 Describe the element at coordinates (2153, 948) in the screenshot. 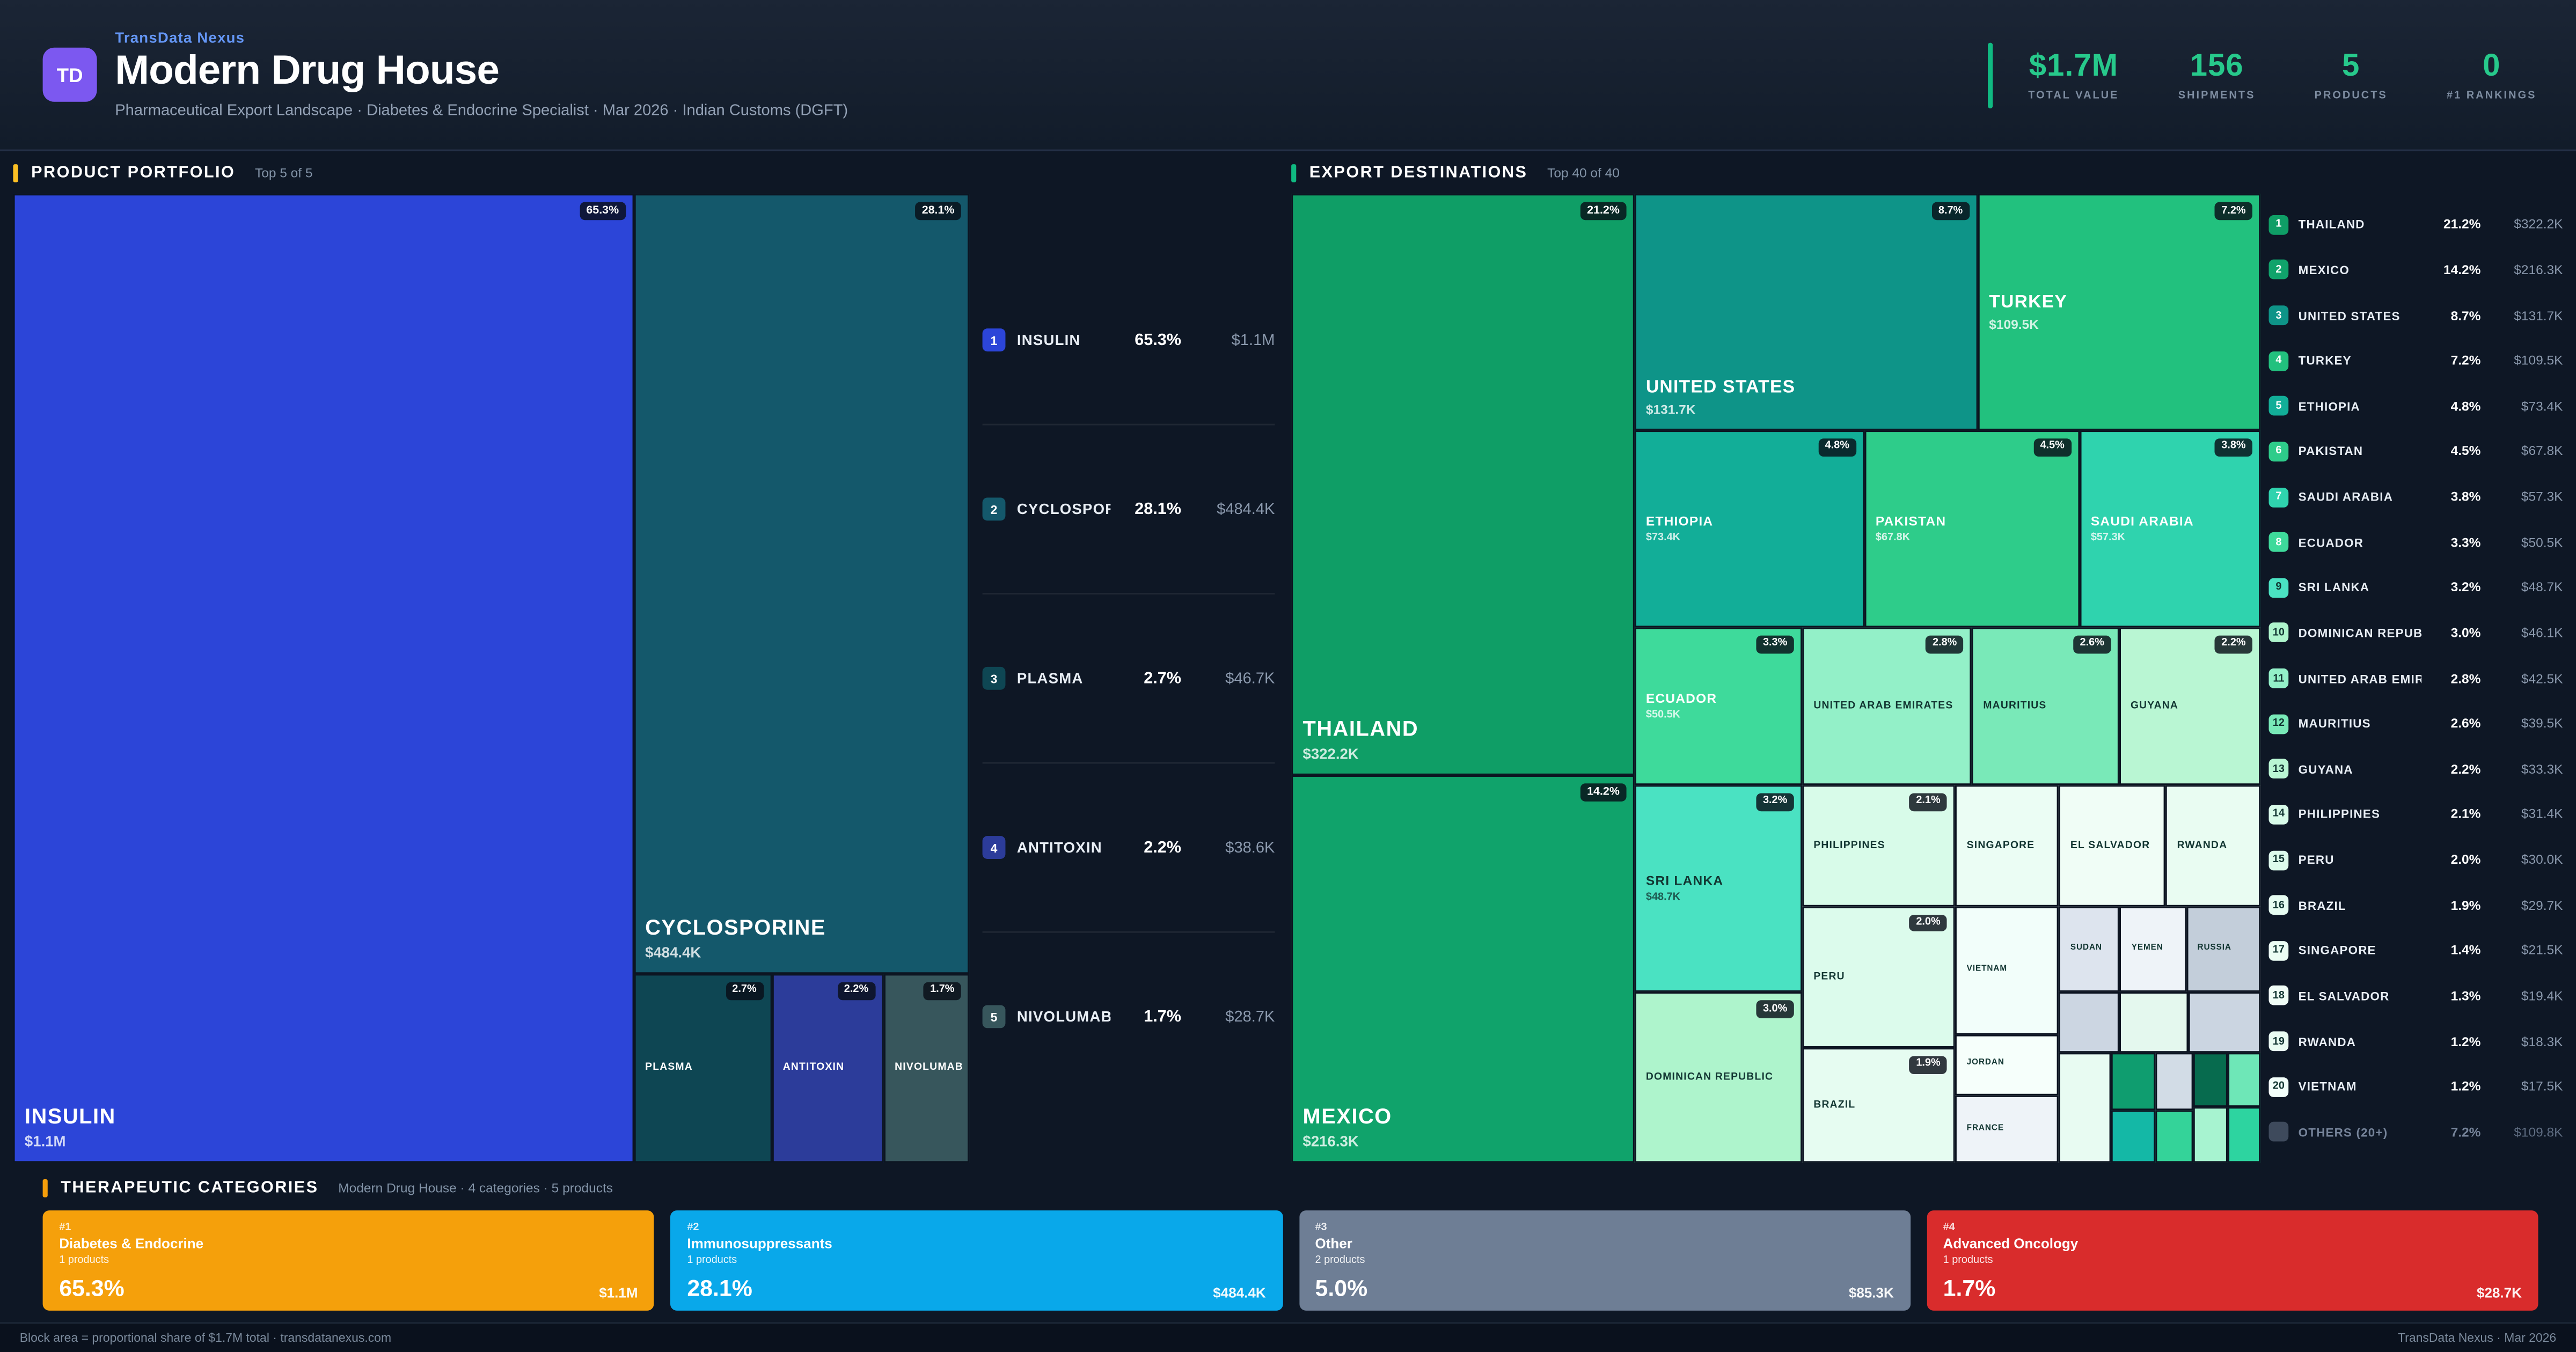

I see `destination-treemap-block: YEMEN` at that location.